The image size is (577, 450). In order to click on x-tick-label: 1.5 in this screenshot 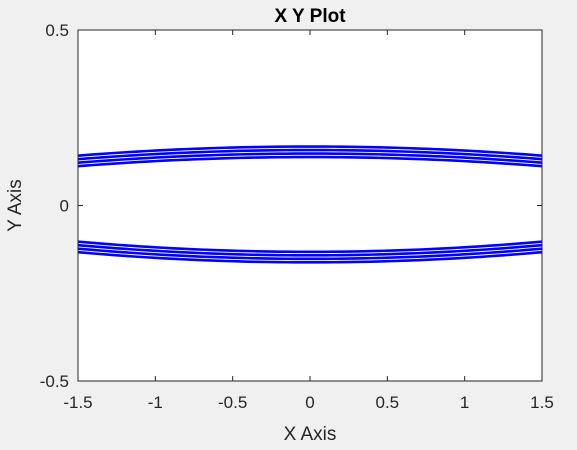, I will do `click(542, 402)`.